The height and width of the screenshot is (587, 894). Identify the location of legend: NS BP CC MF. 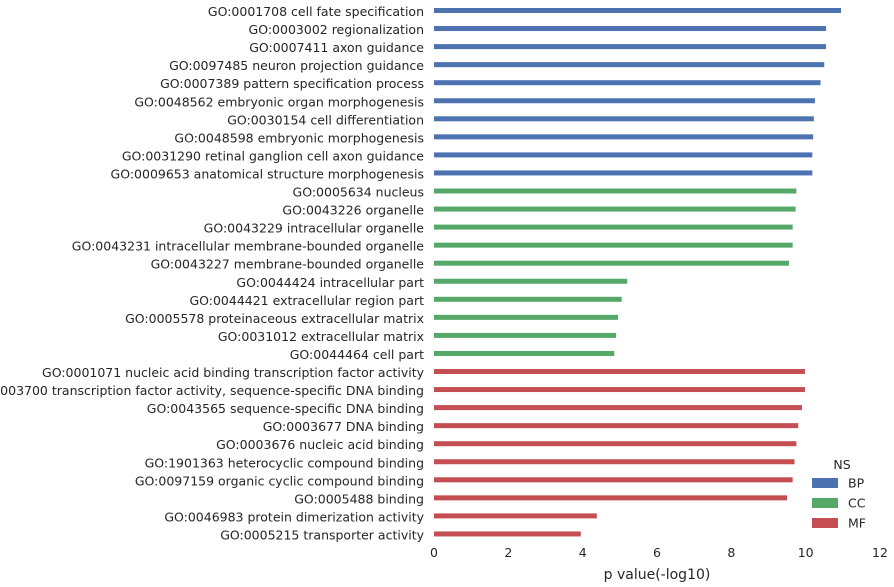
(839, 494).